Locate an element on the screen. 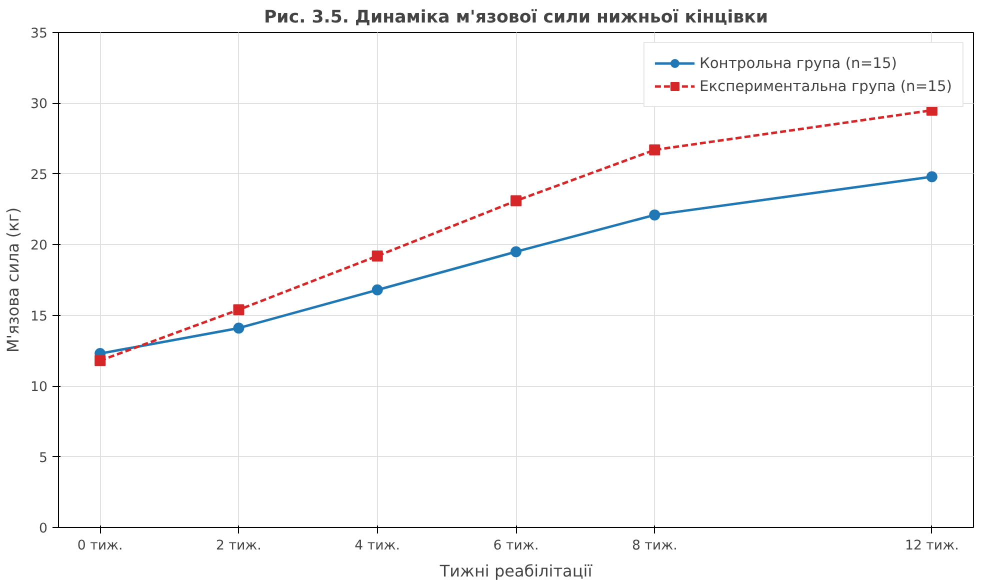 This screenshot has height=583, width=981. y-tick-label: 30 is located at coordinates (39, 104).